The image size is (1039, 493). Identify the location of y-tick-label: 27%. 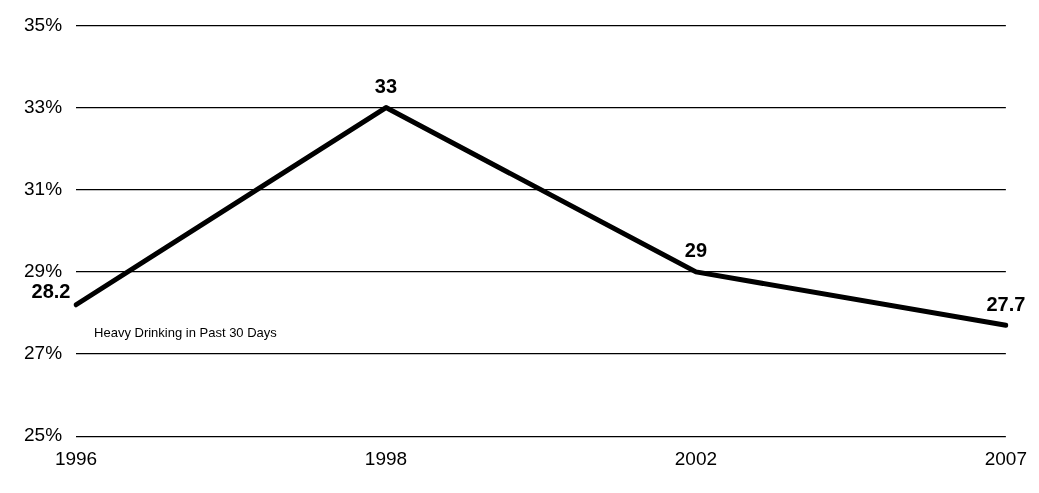
(43, 353).